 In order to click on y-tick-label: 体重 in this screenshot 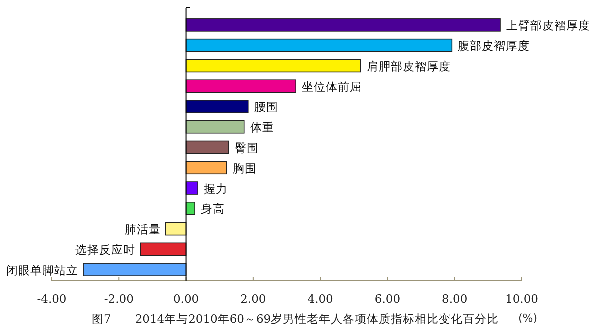, I will do `click(262, 127)`.